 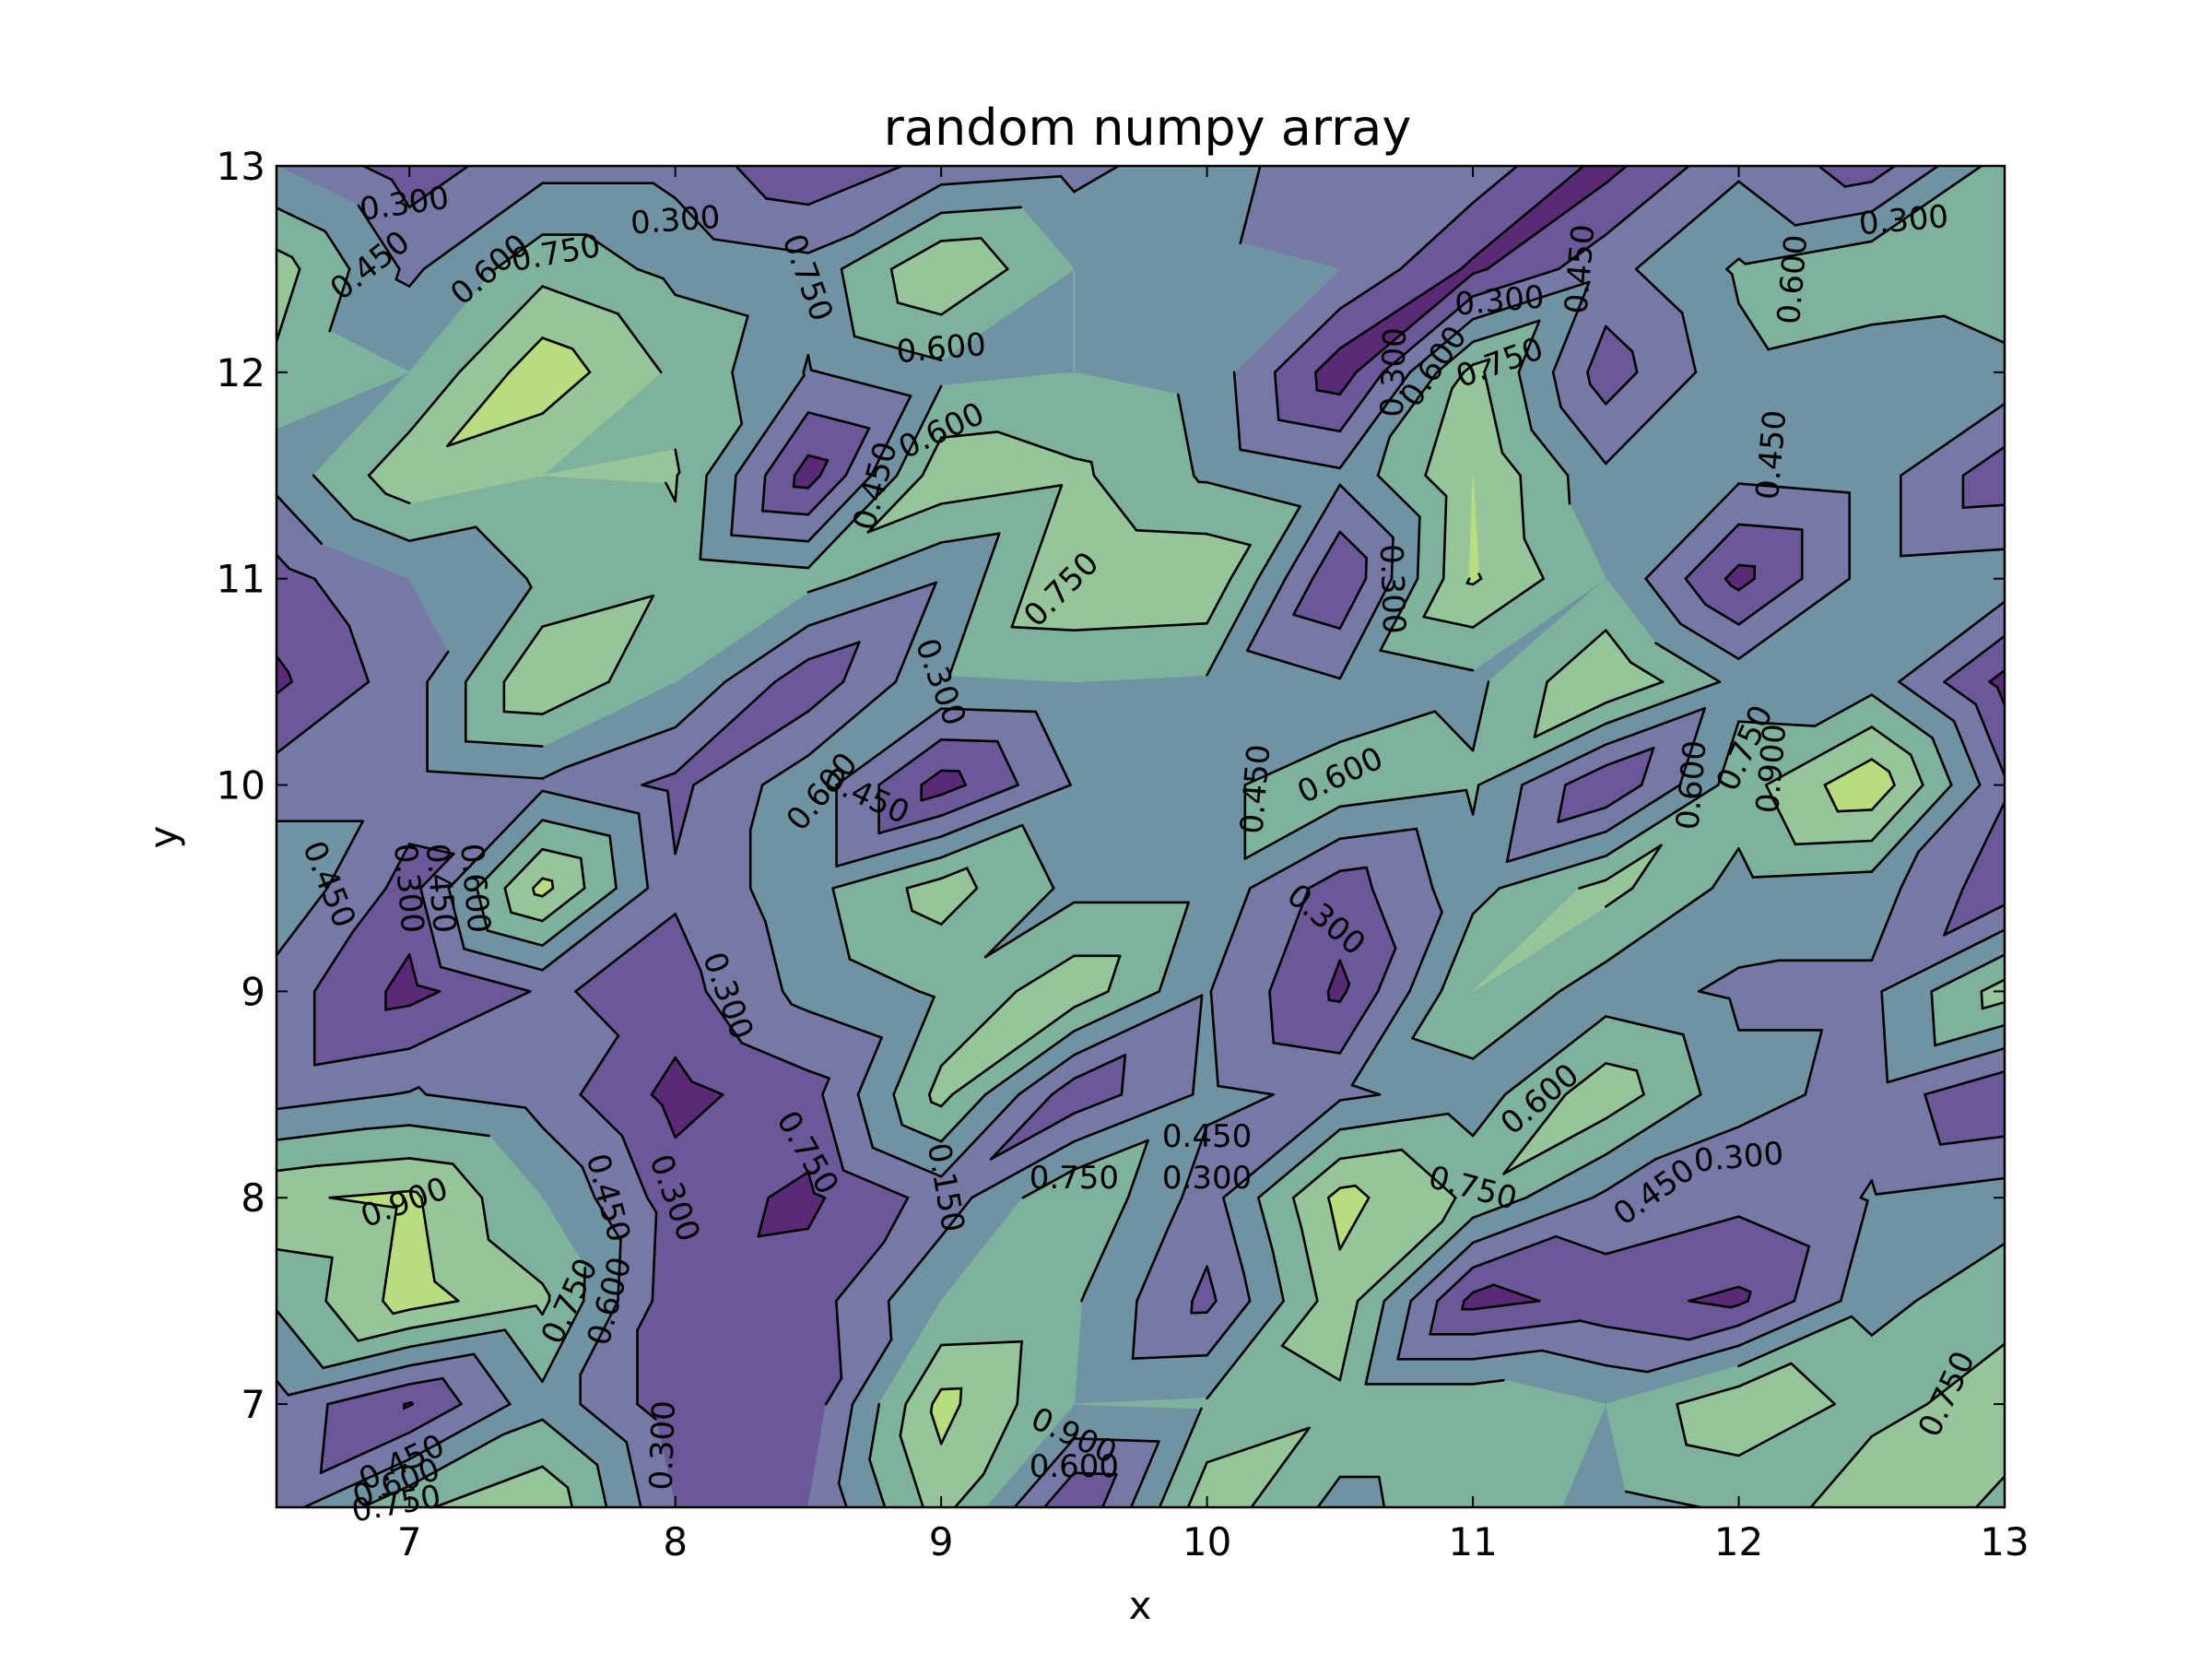 What do you see at coordinates (1472, 1541) in the screenshot?
I see `x-tick-label: 11` at bounding box center [1472, 1541].